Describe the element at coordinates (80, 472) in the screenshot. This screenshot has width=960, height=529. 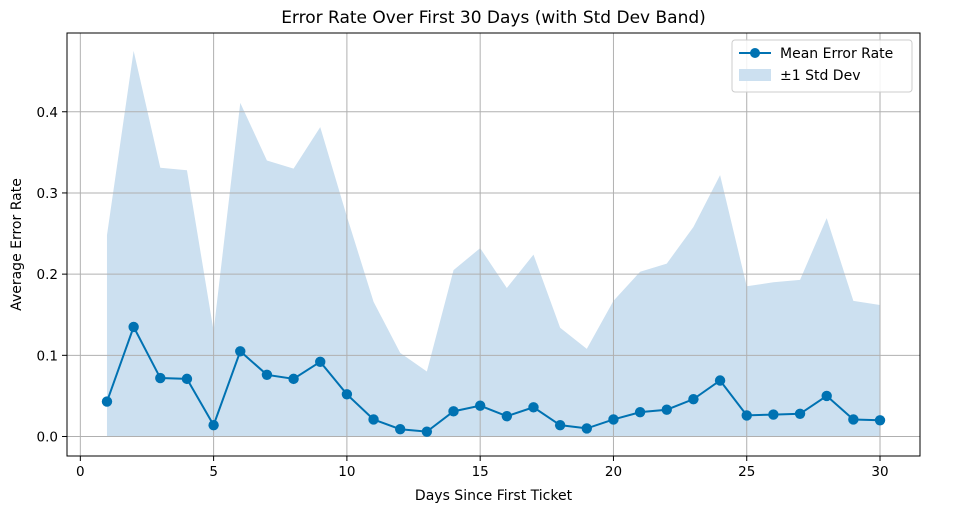
I see `x-tick-label: 0` at that location.